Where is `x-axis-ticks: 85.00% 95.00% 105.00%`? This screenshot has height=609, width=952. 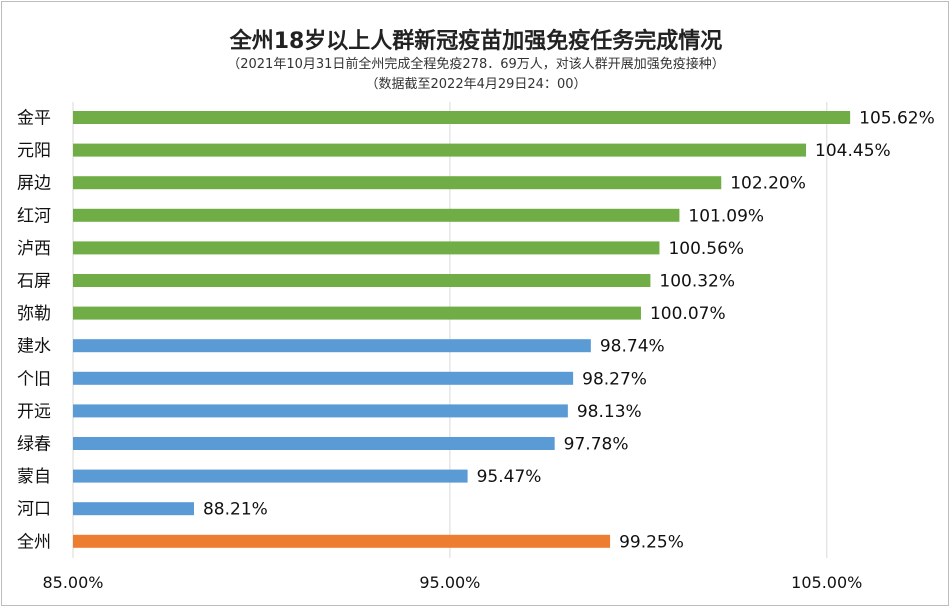 x-axis-ticks: 85.00% 95.00% 105.00% is located at coordinates (452, 582).